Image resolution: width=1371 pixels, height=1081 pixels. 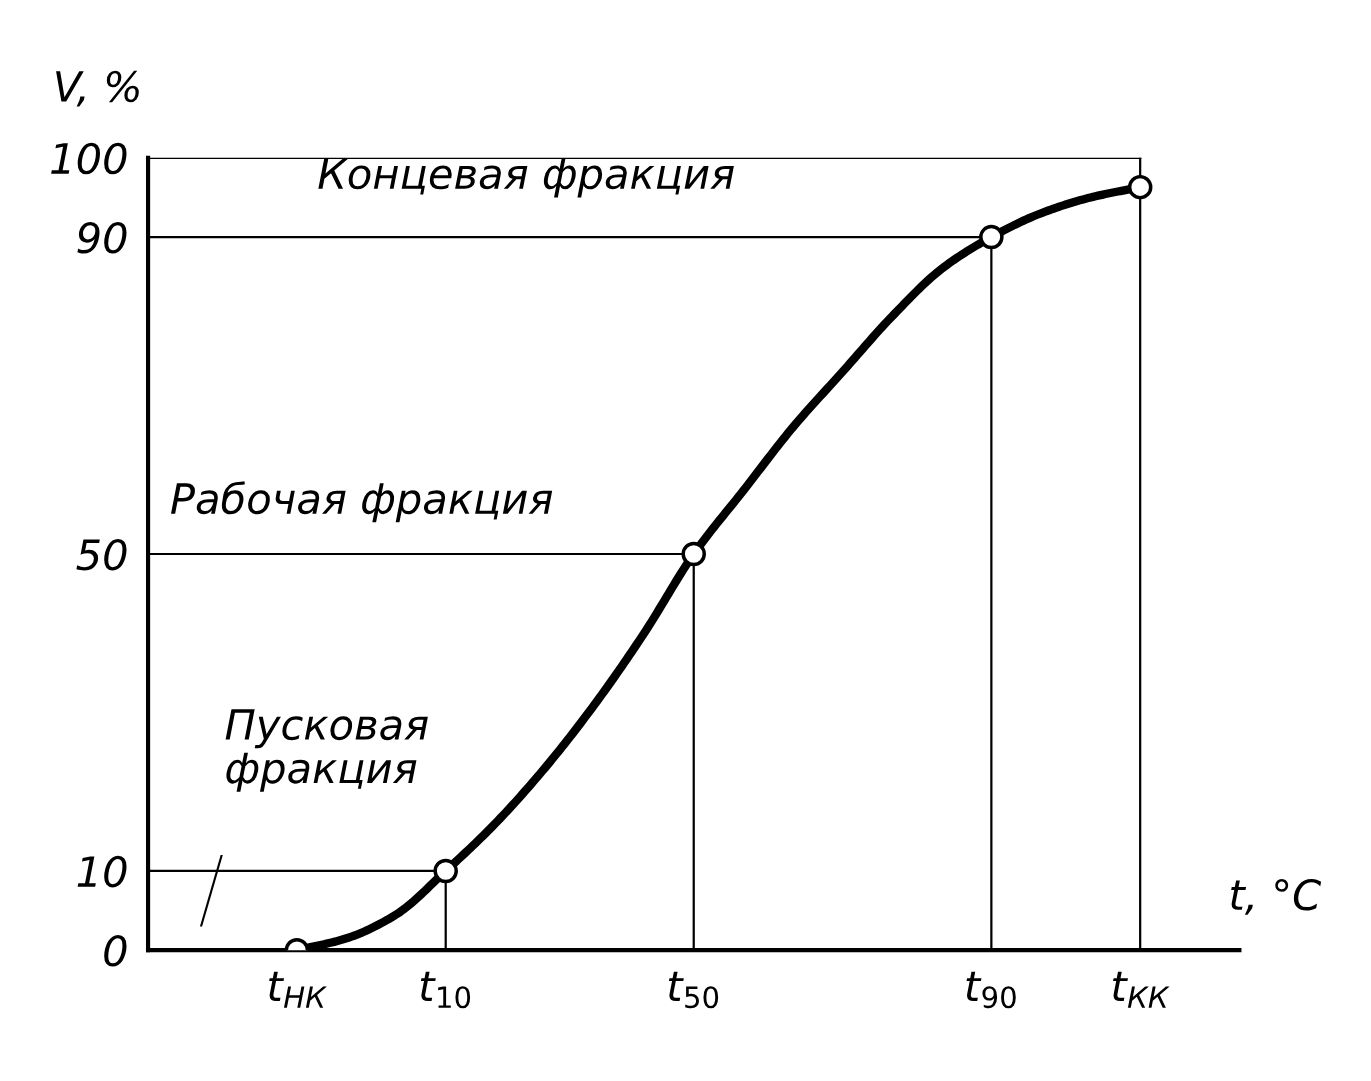 What do you see at coordinates (102, 237) in the screenshot?
I see `y-tick-label: 90` at bounding box center [102, 237].